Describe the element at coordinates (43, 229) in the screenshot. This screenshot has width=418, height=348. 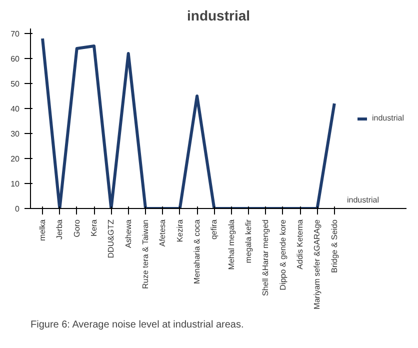
I see `x-tick-label: melka` at that location.